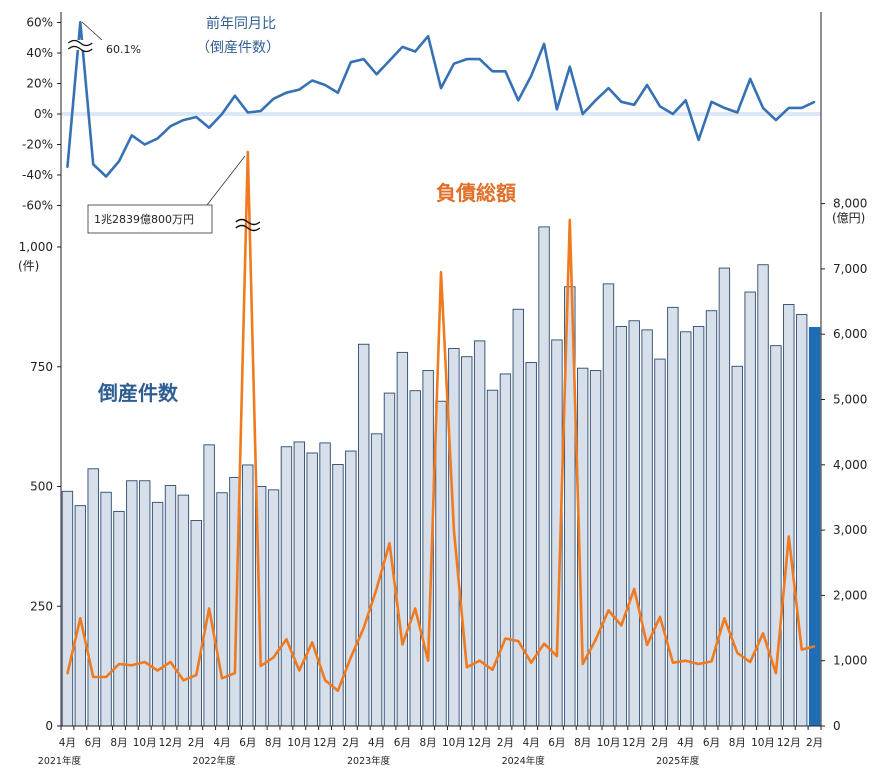  What do you see at coordinates (524, 761) in the screenshot?
I see `fiscal-year-label: 2024年度` at bounding box center [524, 761].